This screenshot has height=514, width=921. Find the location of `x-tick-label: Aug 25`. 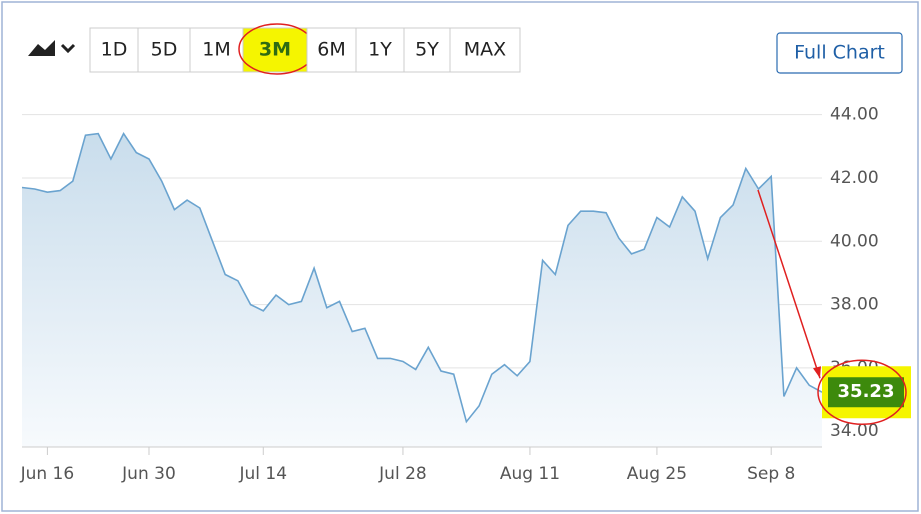

x-tick-label: Aug 25 is located at coordinates (657, 474).